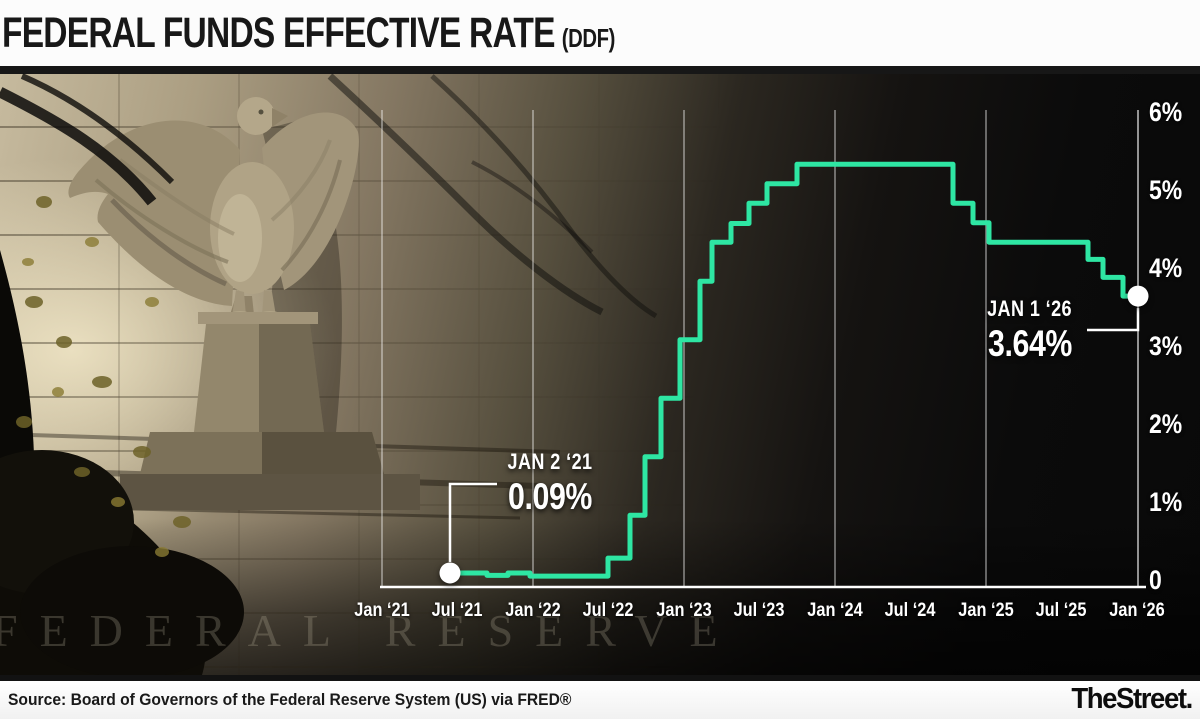 The width and height of the screenshot is (1200, 719). I want to click on y-tick-label: 2%, so click(1166, 424).